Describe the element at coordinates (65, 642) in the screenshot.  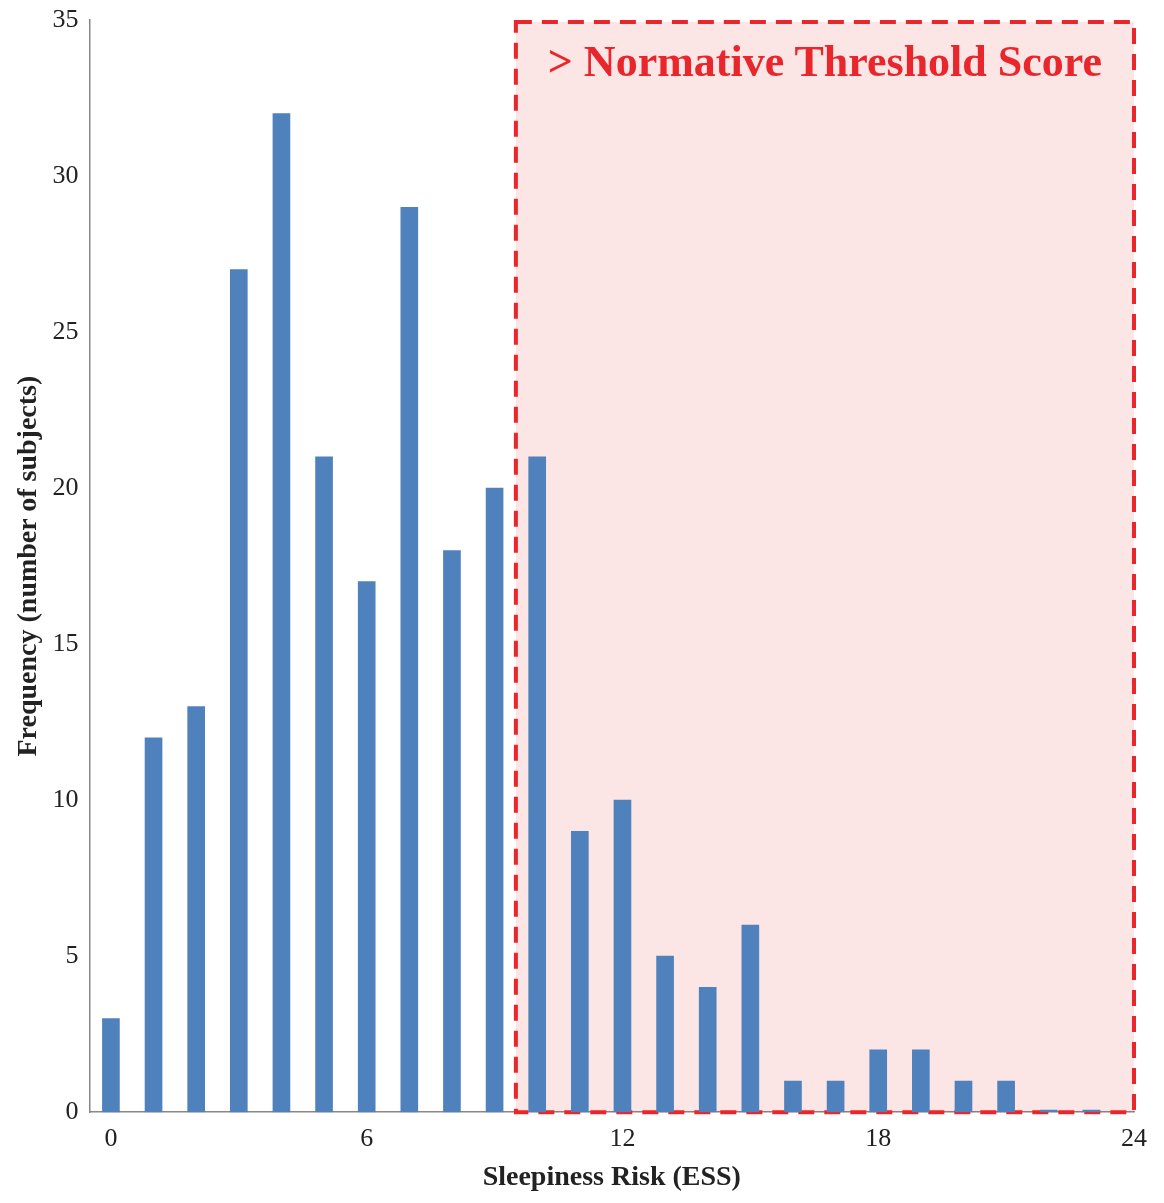
I see `y-tick-label: 15` at that location.